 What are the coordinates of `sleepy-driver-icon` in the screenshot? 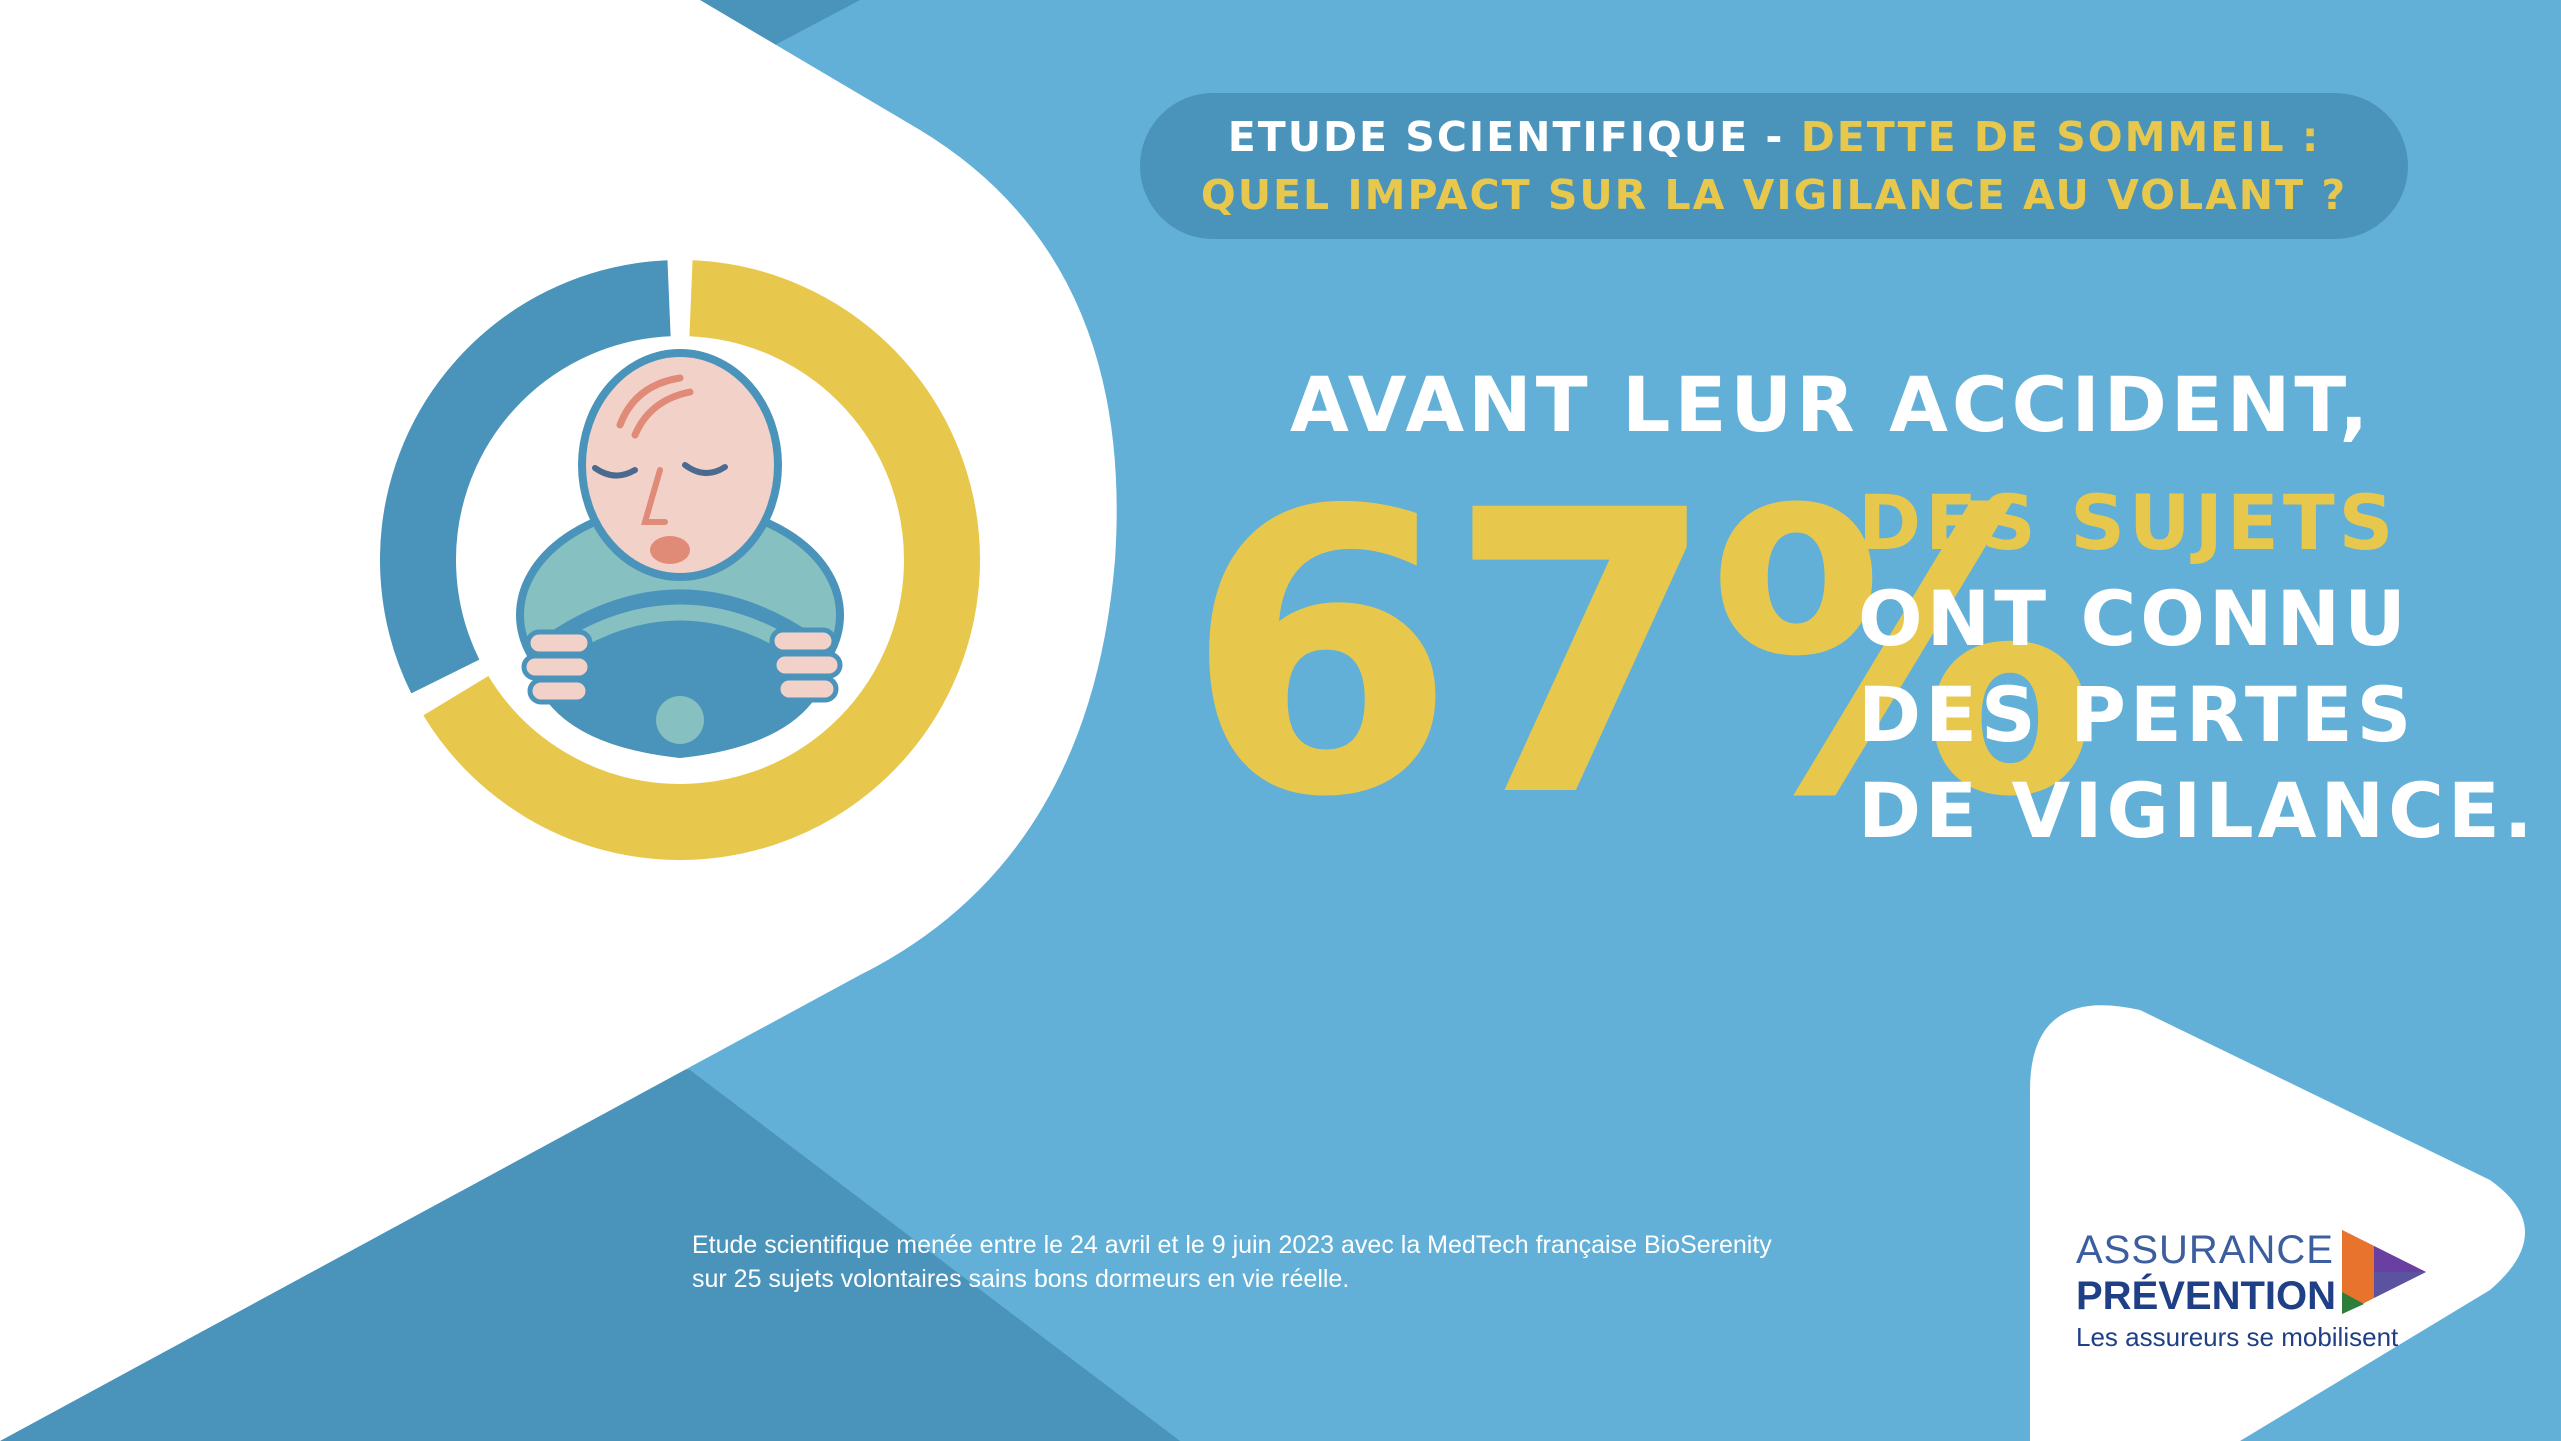 It's located at (680, 554).